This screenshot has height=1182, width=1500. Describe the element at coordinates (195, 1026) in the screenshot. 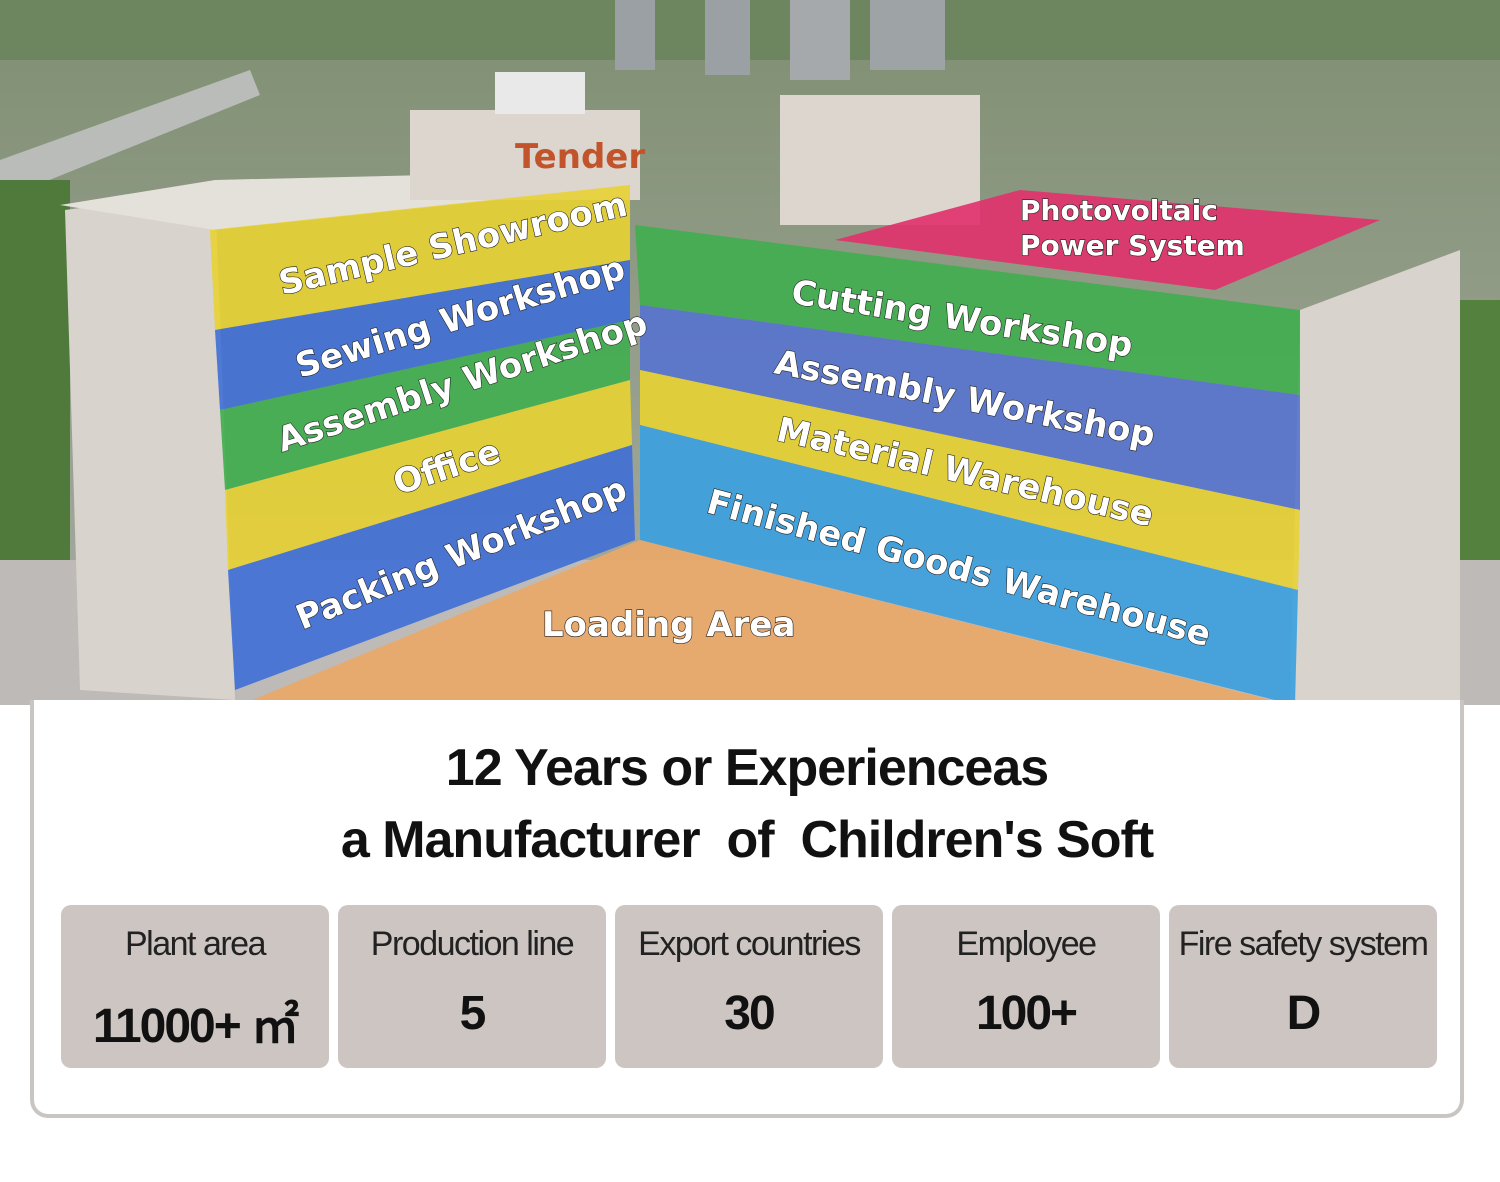

I see `stat-value: 11000+ ㎡` at that location.